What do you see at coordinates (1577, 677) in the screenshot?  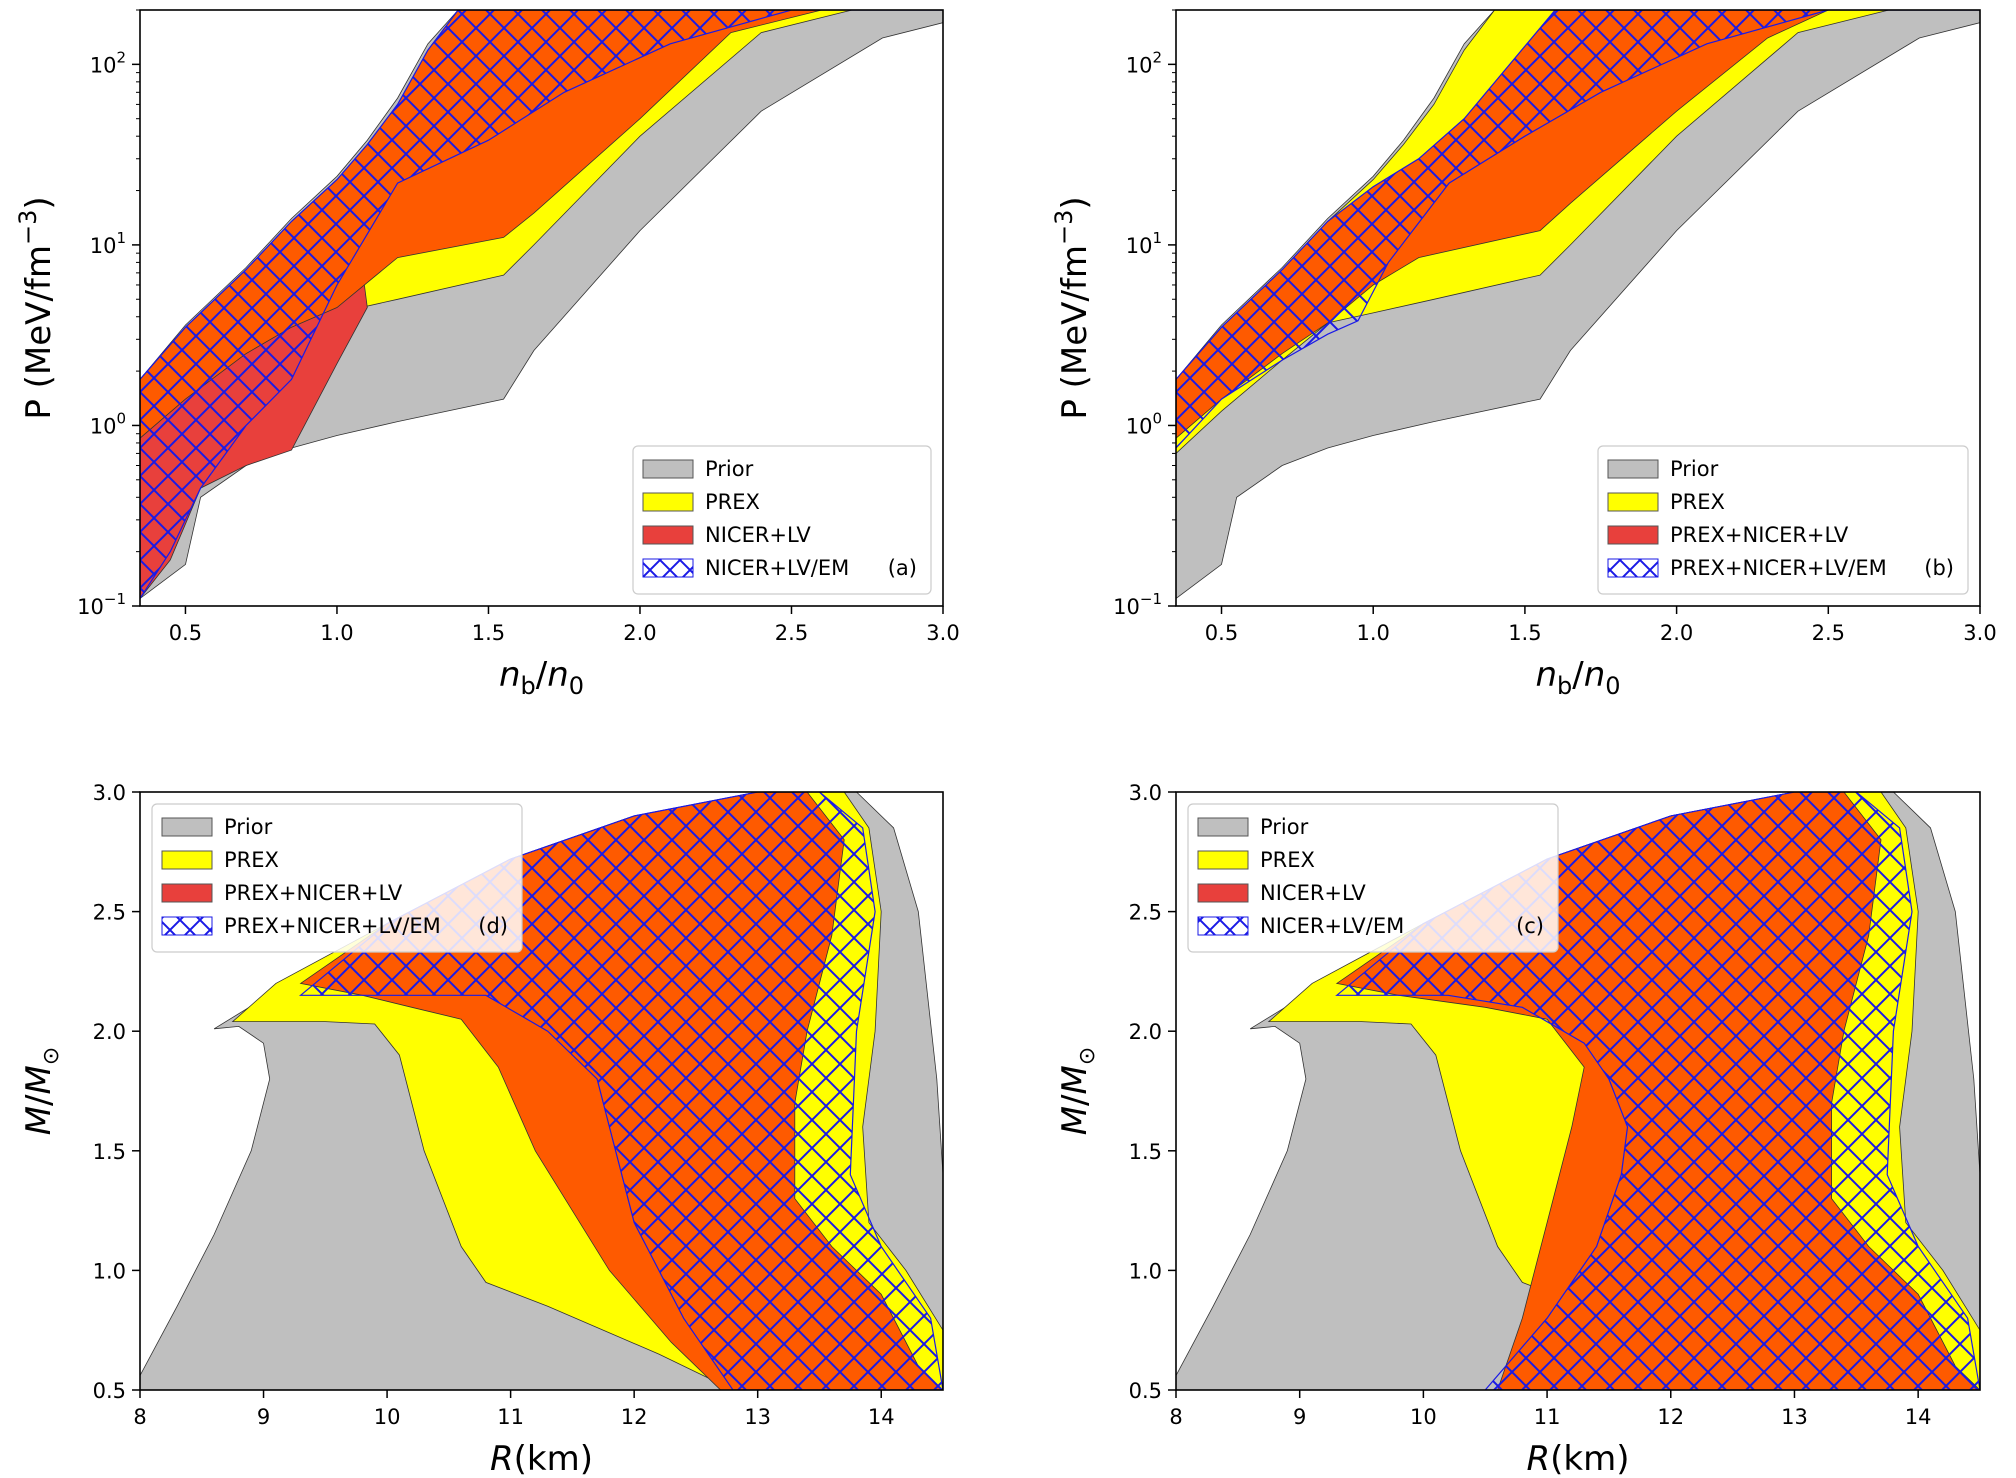 I see `x-axis-label: nb/n0` at bounding box center [1577, 677].